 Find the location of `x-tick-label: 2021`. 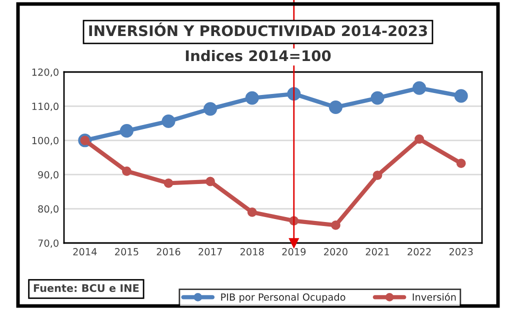

x-tick-label: 2021 is located at coordinates (377, 252).